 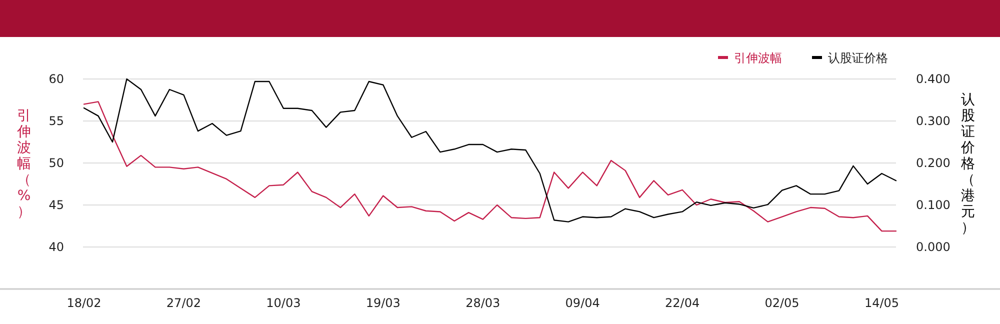 I want to click on x-tick-label: 18/02, so click(x=84, y=303).